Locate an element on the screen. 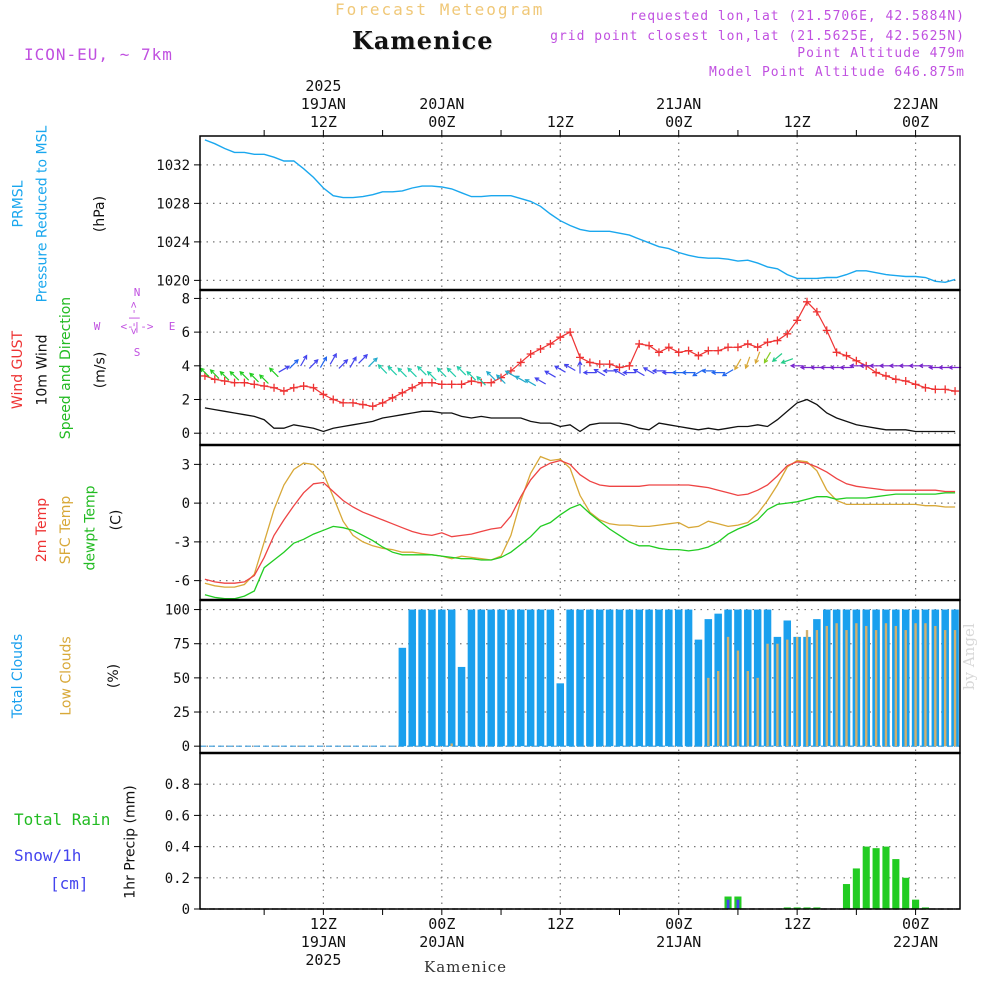 The height and width of the screenshot is (1000, 1000). point-altitude: Point Altitude 479m is located at coordinates (881, 53).